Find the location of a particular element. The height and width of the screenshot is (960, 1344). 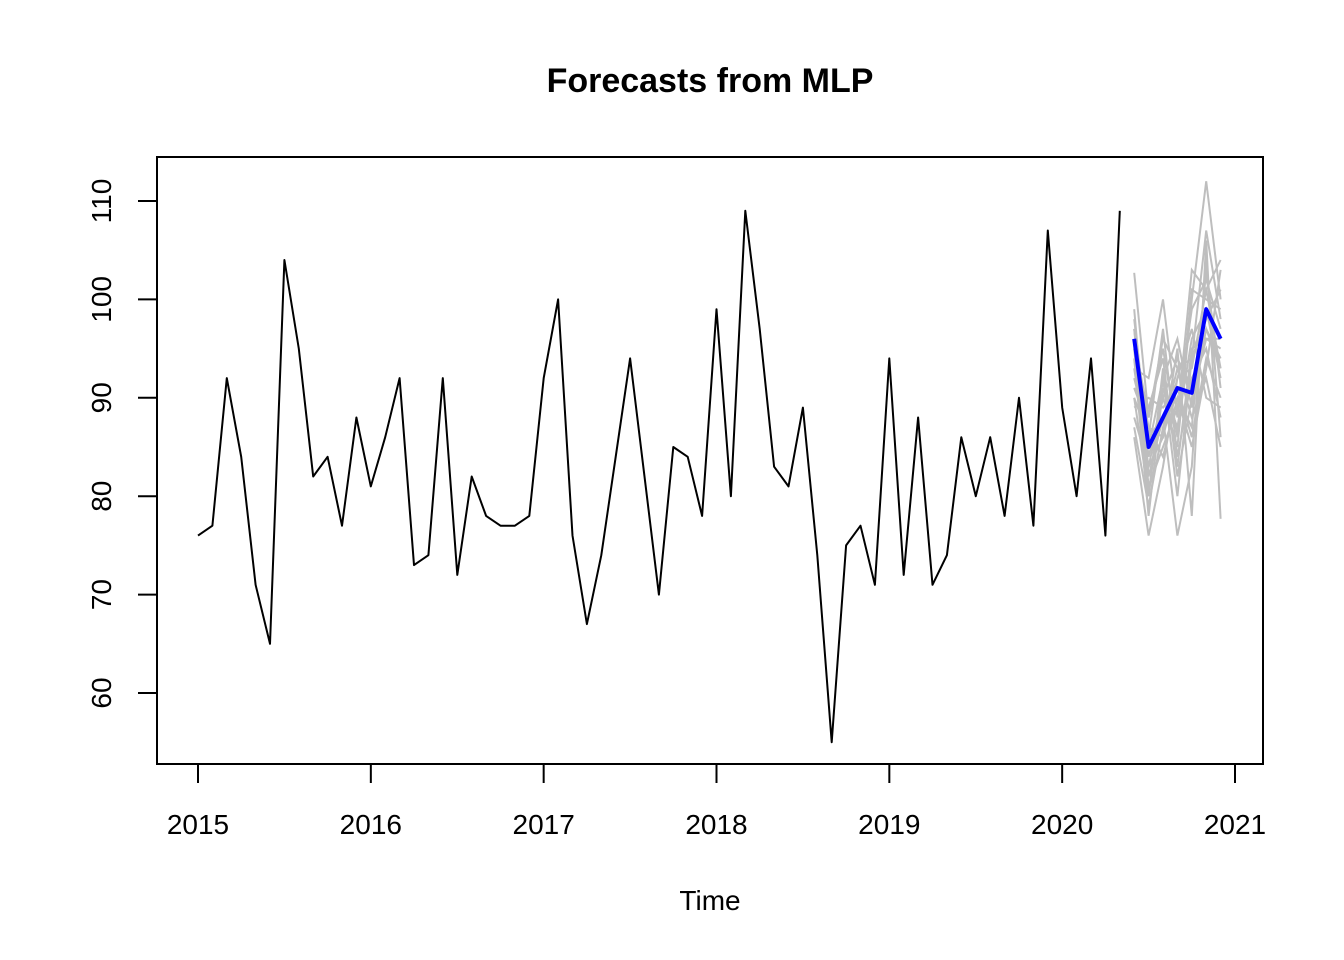

x-tick-label: 2020 is located at coordinates (1062, 824).